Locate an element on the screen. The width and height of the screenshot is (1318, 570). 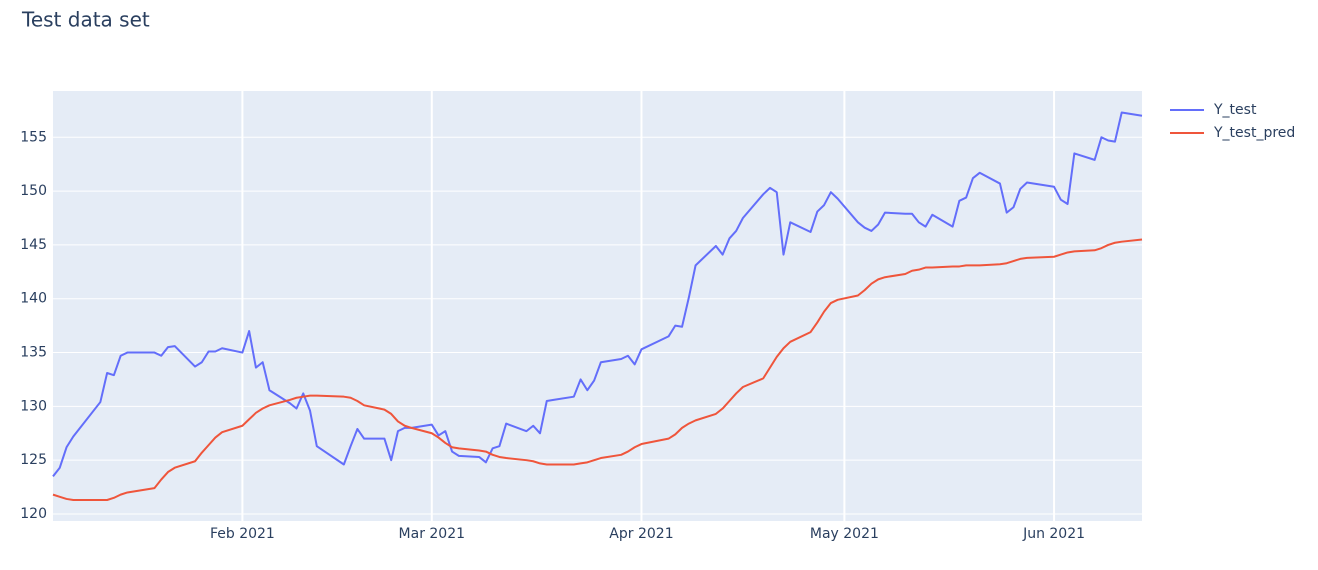
y-tick-label: 140 is located at coordinates (33, 299).